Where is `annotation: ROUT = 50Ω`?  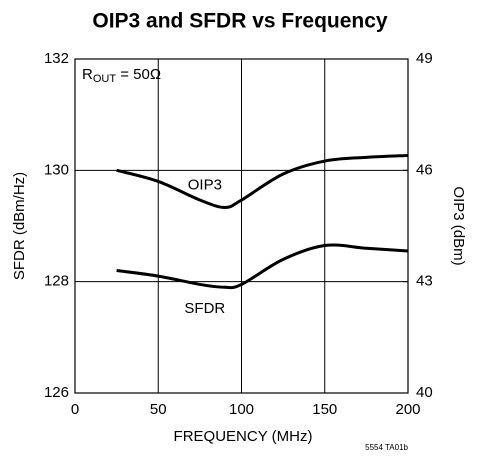 annotation: ROUT = 50Ω is located at coordinates (121, 75).